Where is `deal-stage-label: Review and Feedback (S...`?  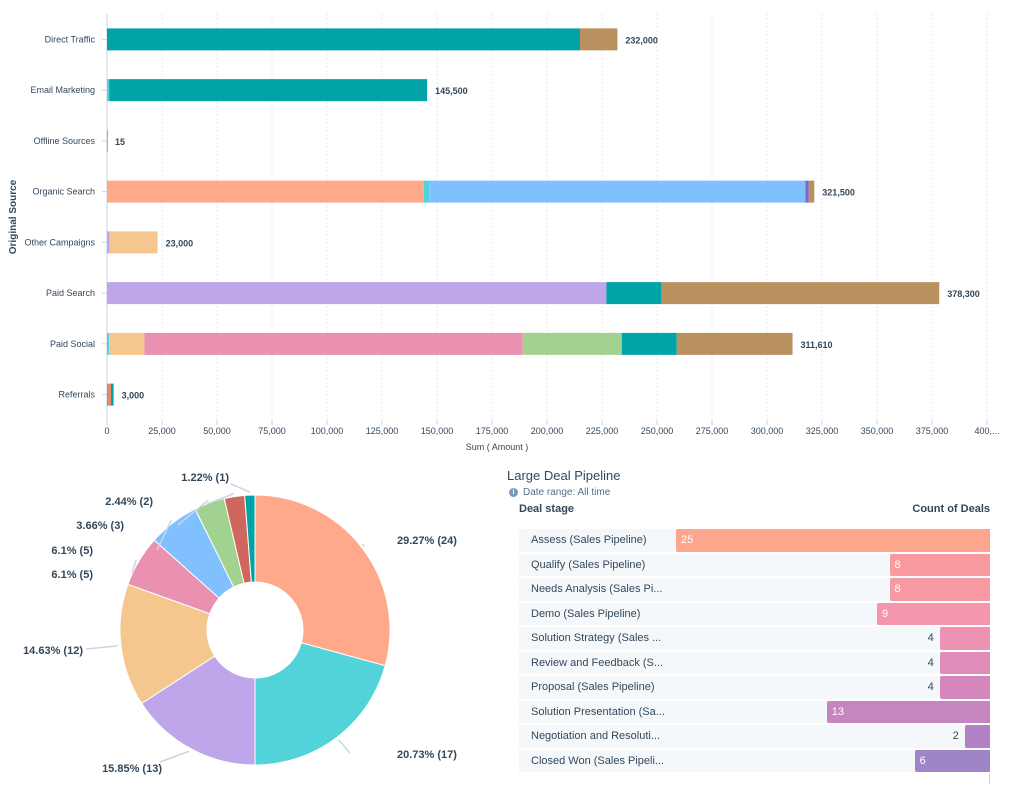 deal-stage-label: Review and Feedback (S... is located at coordinates (597, 662).